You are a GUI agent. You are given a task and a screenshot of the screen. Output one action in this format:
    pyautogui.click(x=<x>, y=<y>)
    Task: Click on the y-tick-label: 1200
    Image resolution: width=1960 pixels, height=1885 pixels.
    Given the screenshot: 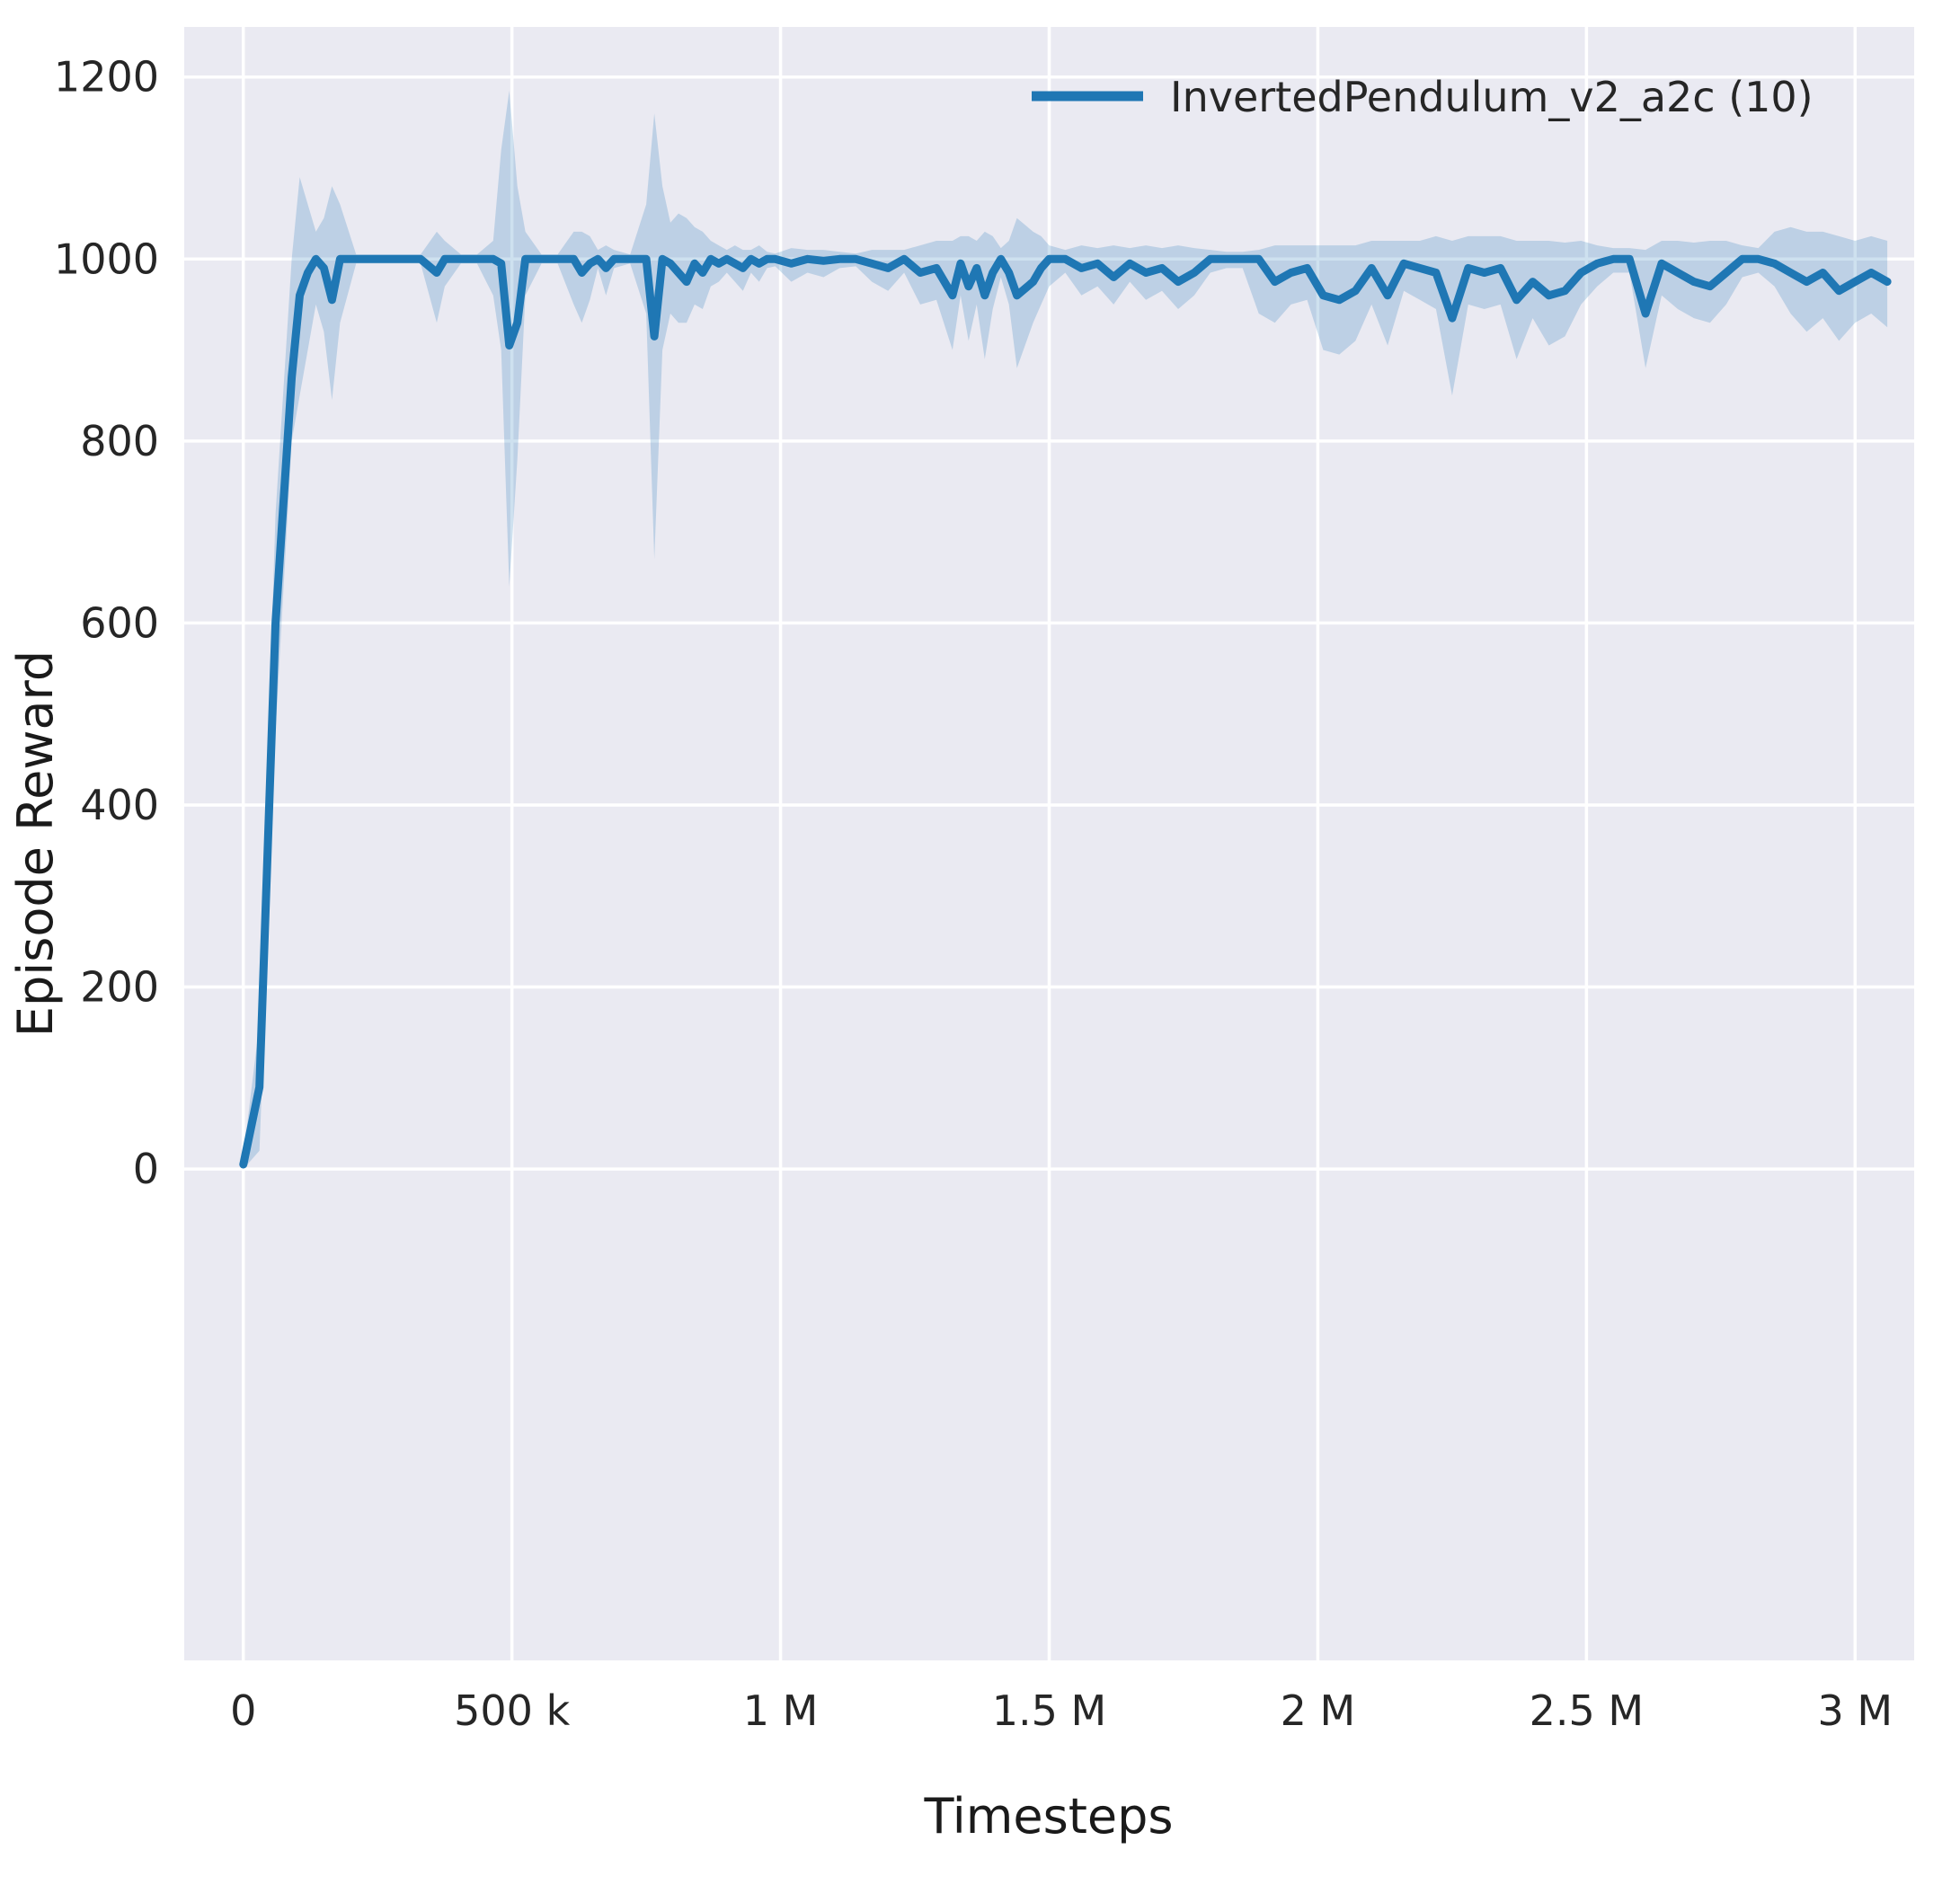 What is the action you would take?
    pyautogui.click(x=107, y=77)
    